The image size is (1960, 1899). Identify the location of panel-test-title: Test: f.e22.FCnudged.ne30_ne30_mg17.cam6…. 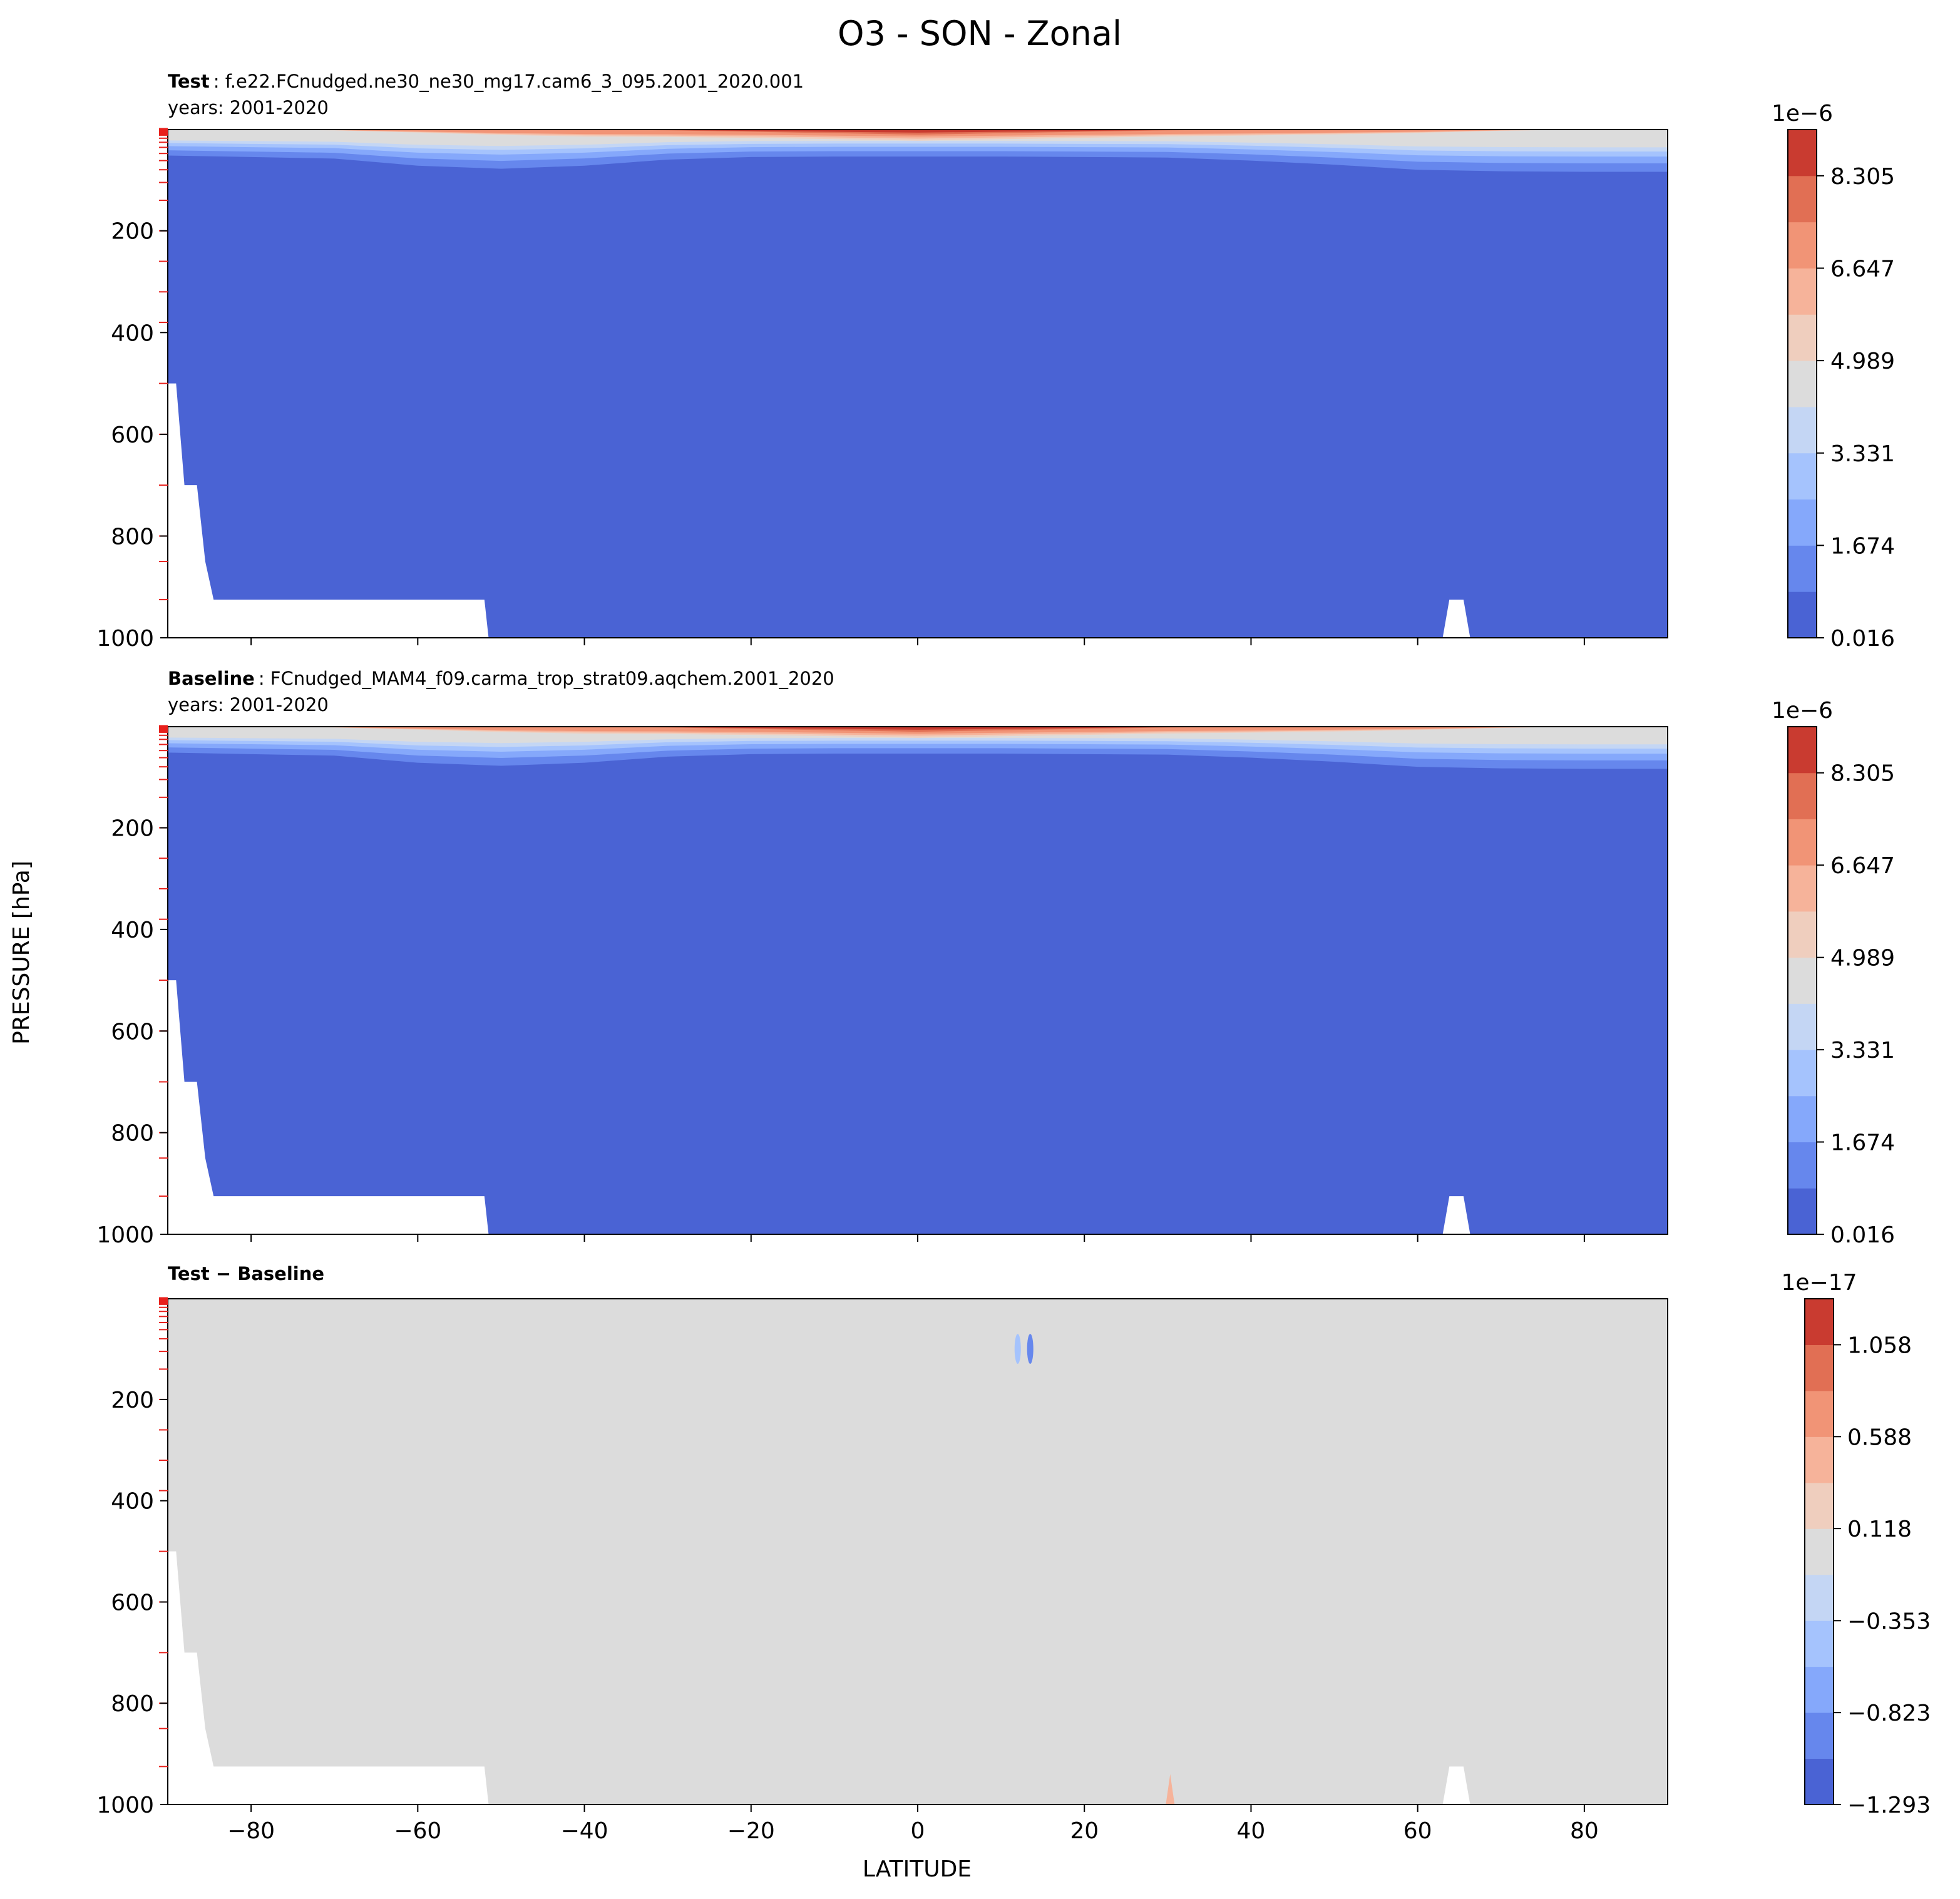
(486, 81).